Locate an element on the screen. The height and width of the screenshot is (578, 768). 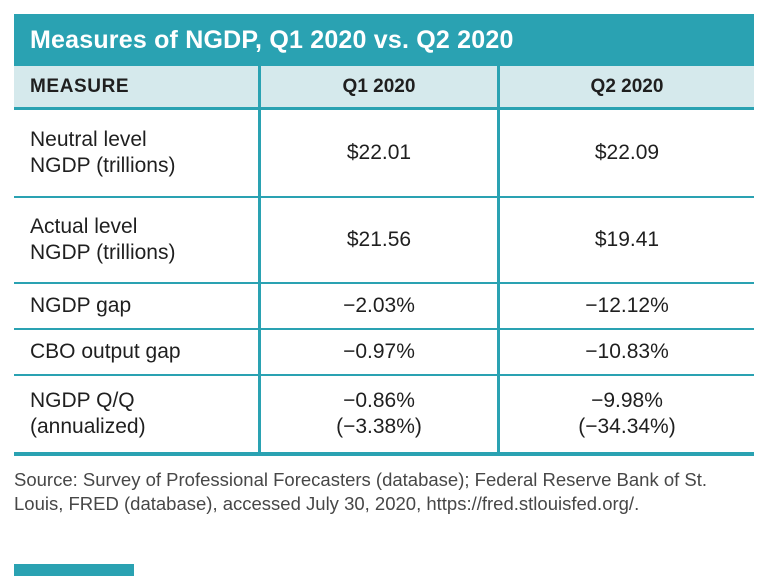
table-title: Measures of NGDP, Q1 2020 vs. Q2 2020 is located at coordinates (384, 40).